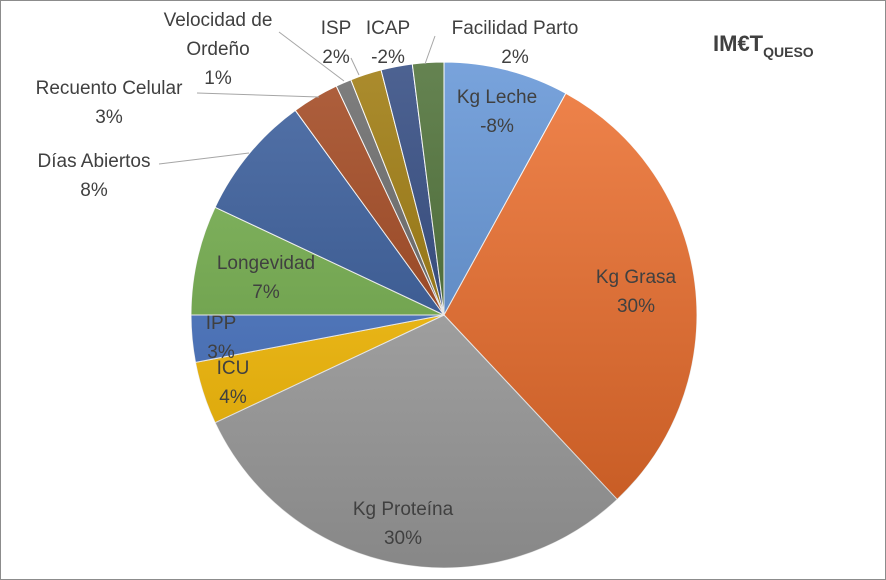 Image resolution: width=886 pixels, height=580 pixels. Describe the element at coordinates (355, 66) in the screenshot. I see `leader-line-isp` at that location.